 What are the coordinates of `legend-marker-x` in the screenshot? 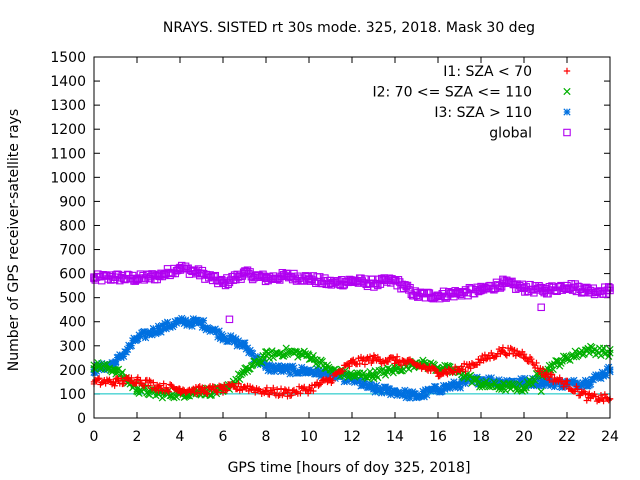 It's located at (567, 91).